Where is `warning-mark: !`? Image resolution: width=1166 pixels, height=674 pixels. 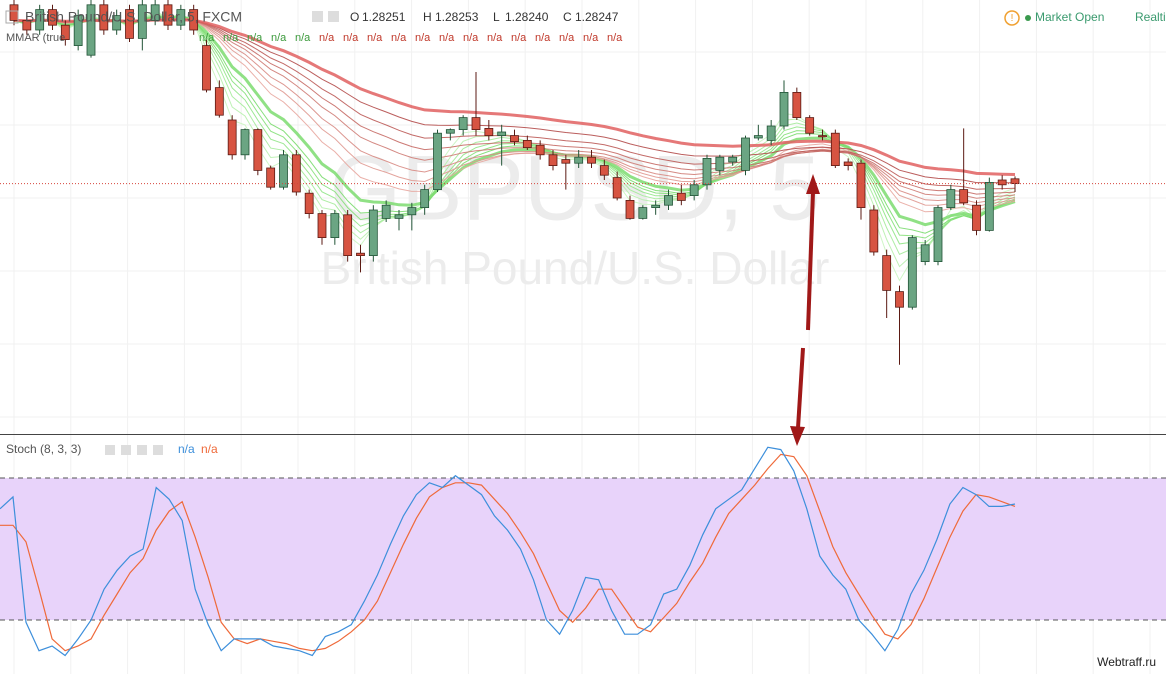
warning-mark: ! is located at coordinates (1012, 18).